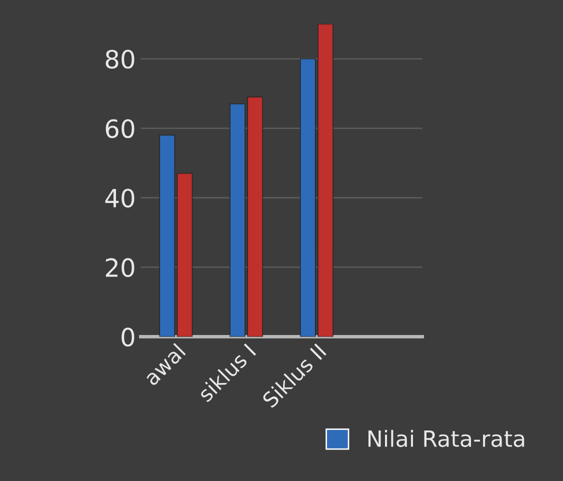 This screenshot has height=481, width=563. I want to click on y-tick-label: 80, so click(120, 59).